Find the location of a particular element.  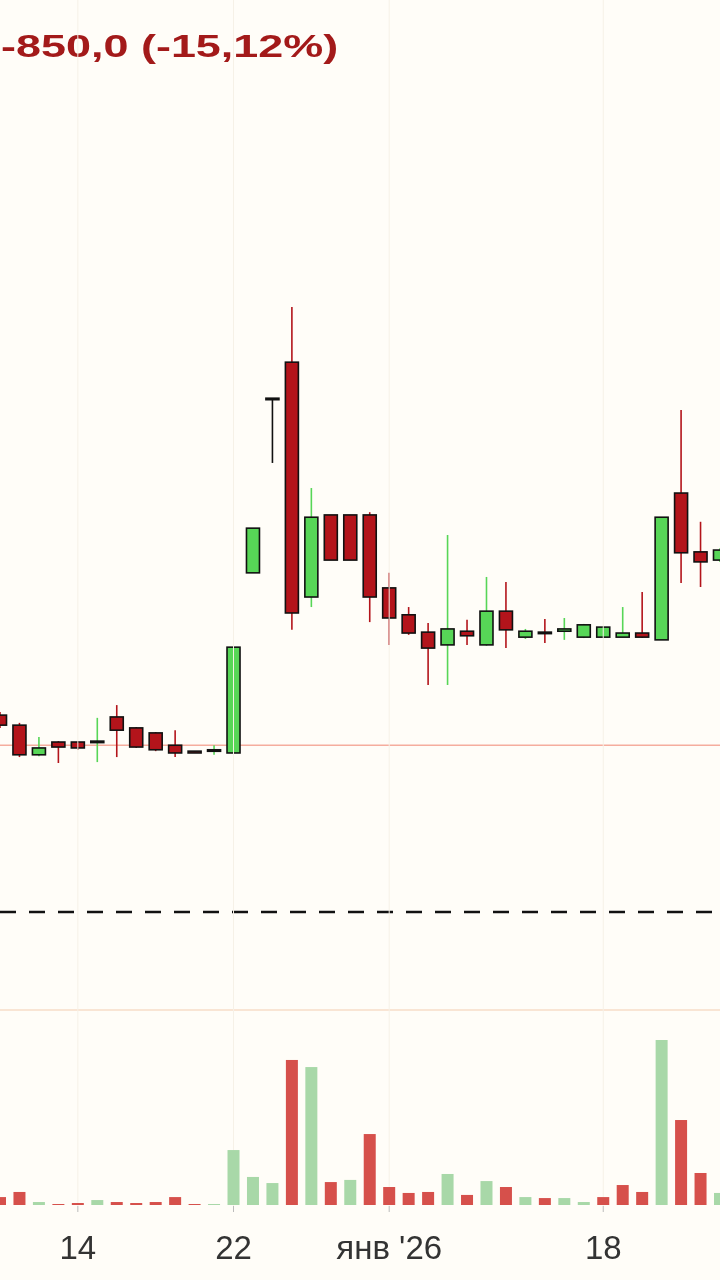

x-tick-label: 18 is located at coordinates (603, 1247).